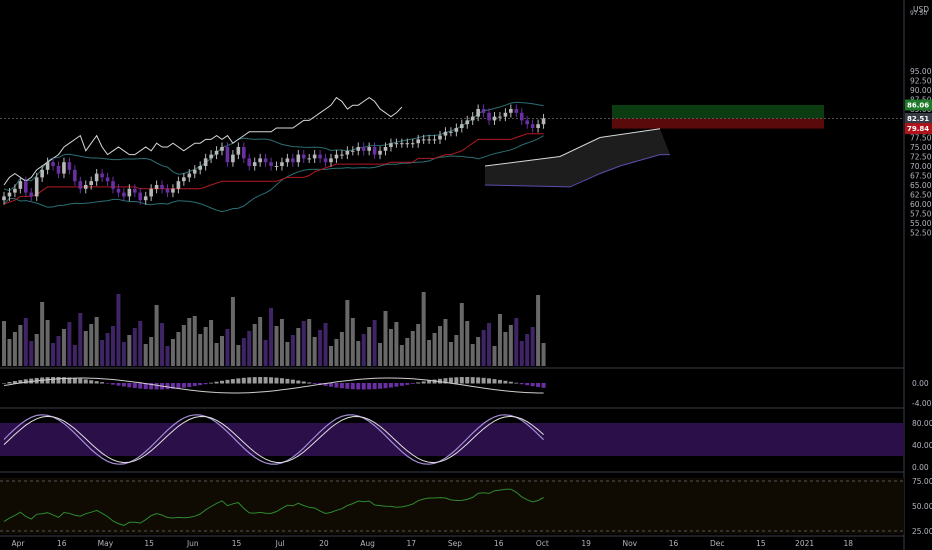  Describe the element at coordinates (273, 385) in the screenshot. I see `macd-line` at that location.